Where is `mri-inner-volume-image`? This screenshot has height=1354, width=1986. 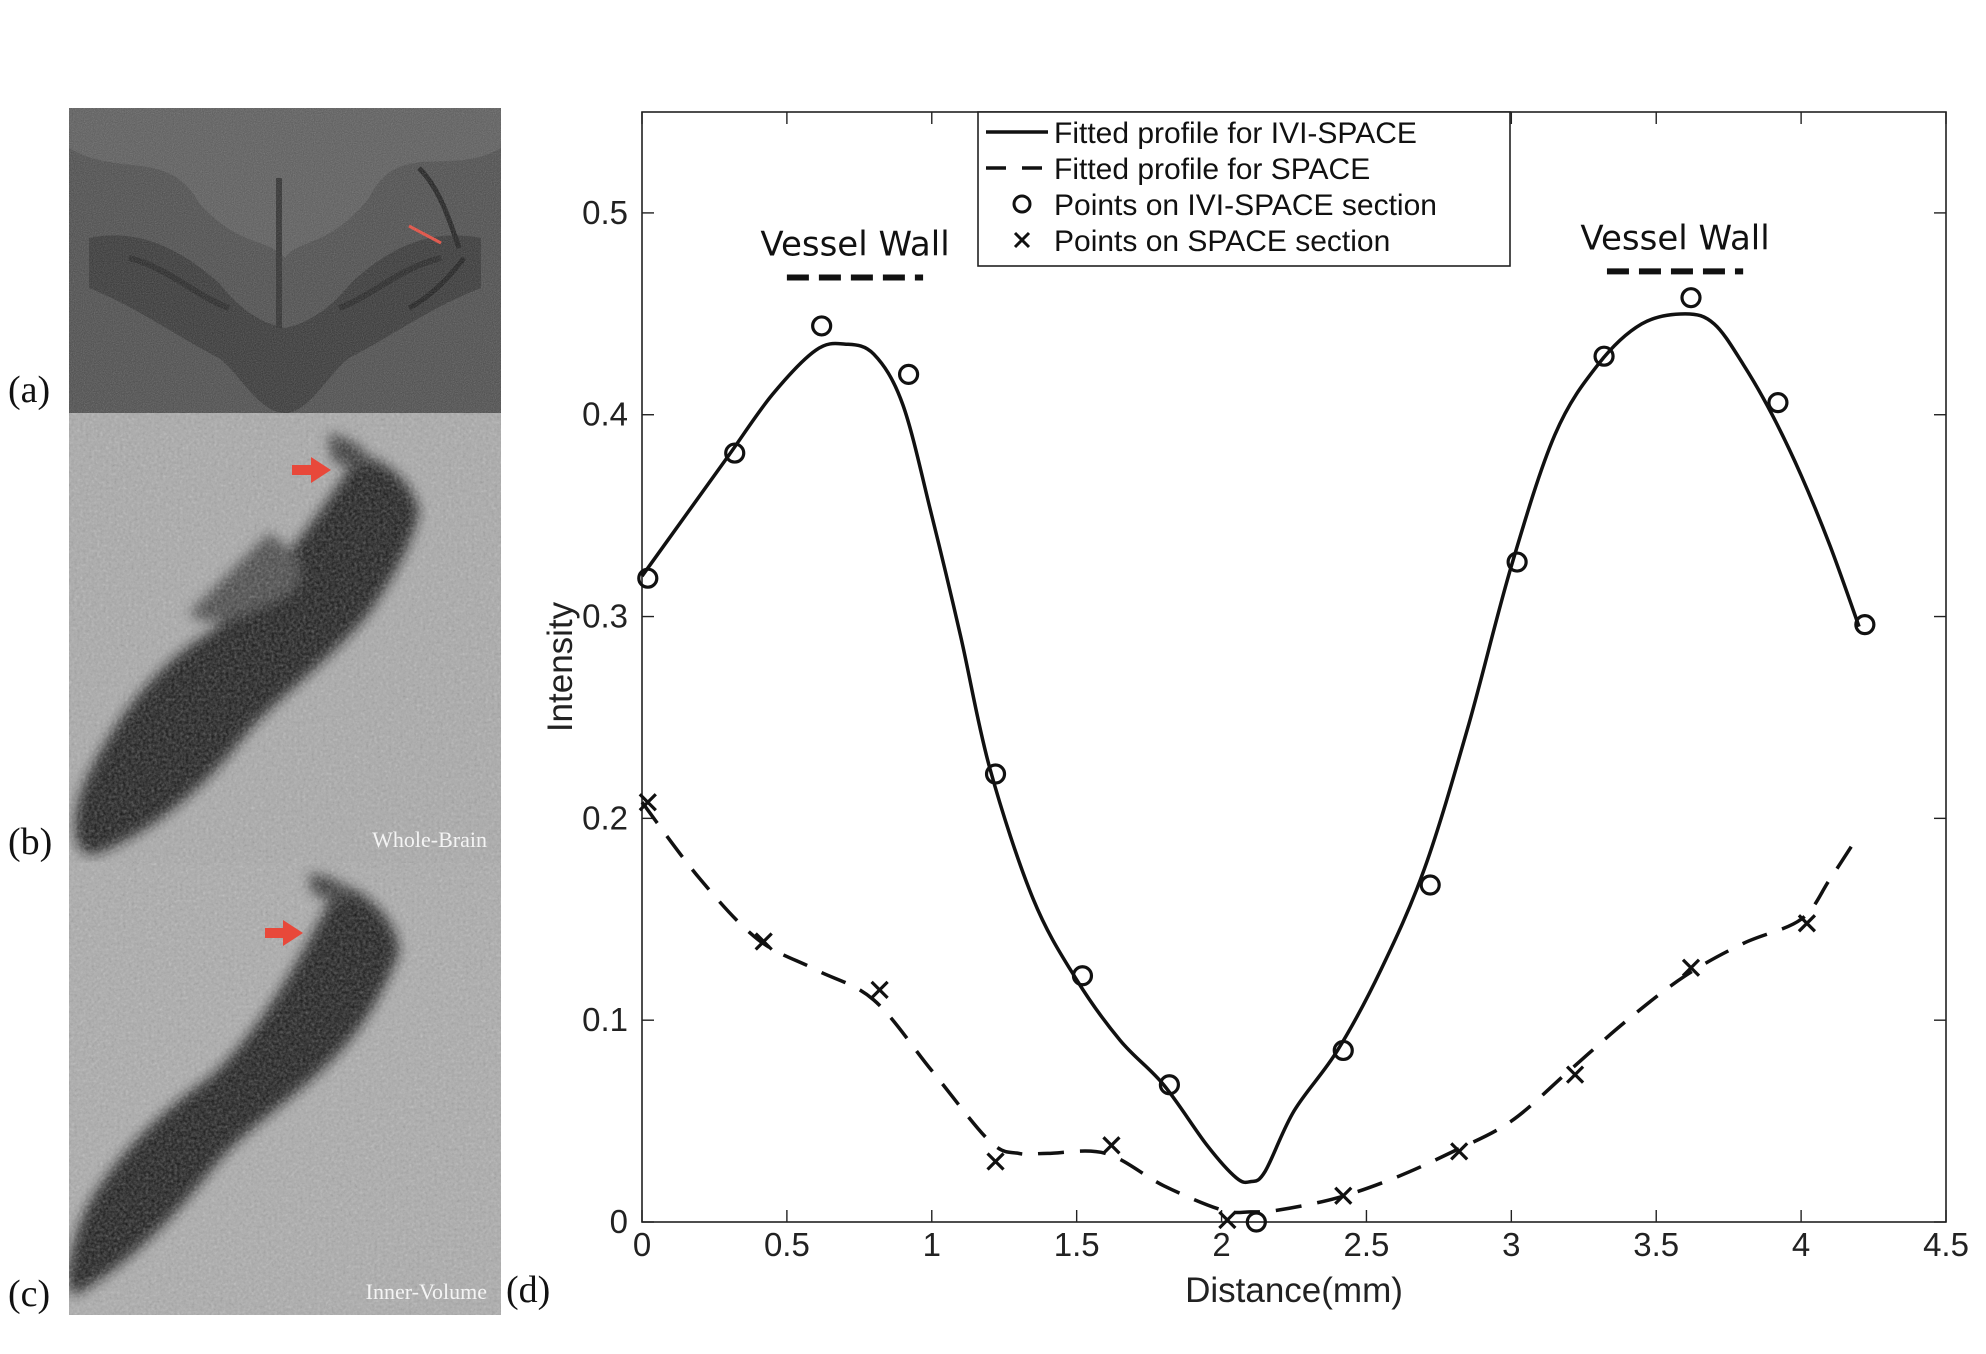 mri-inner-volume-image is located at coordinates (285, 1089).